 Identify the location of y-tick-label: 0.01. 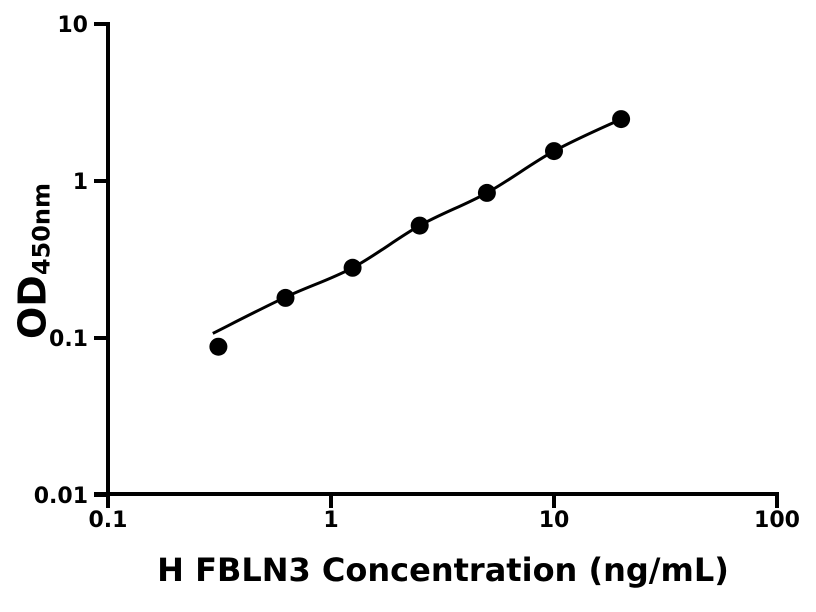
(61, 496).